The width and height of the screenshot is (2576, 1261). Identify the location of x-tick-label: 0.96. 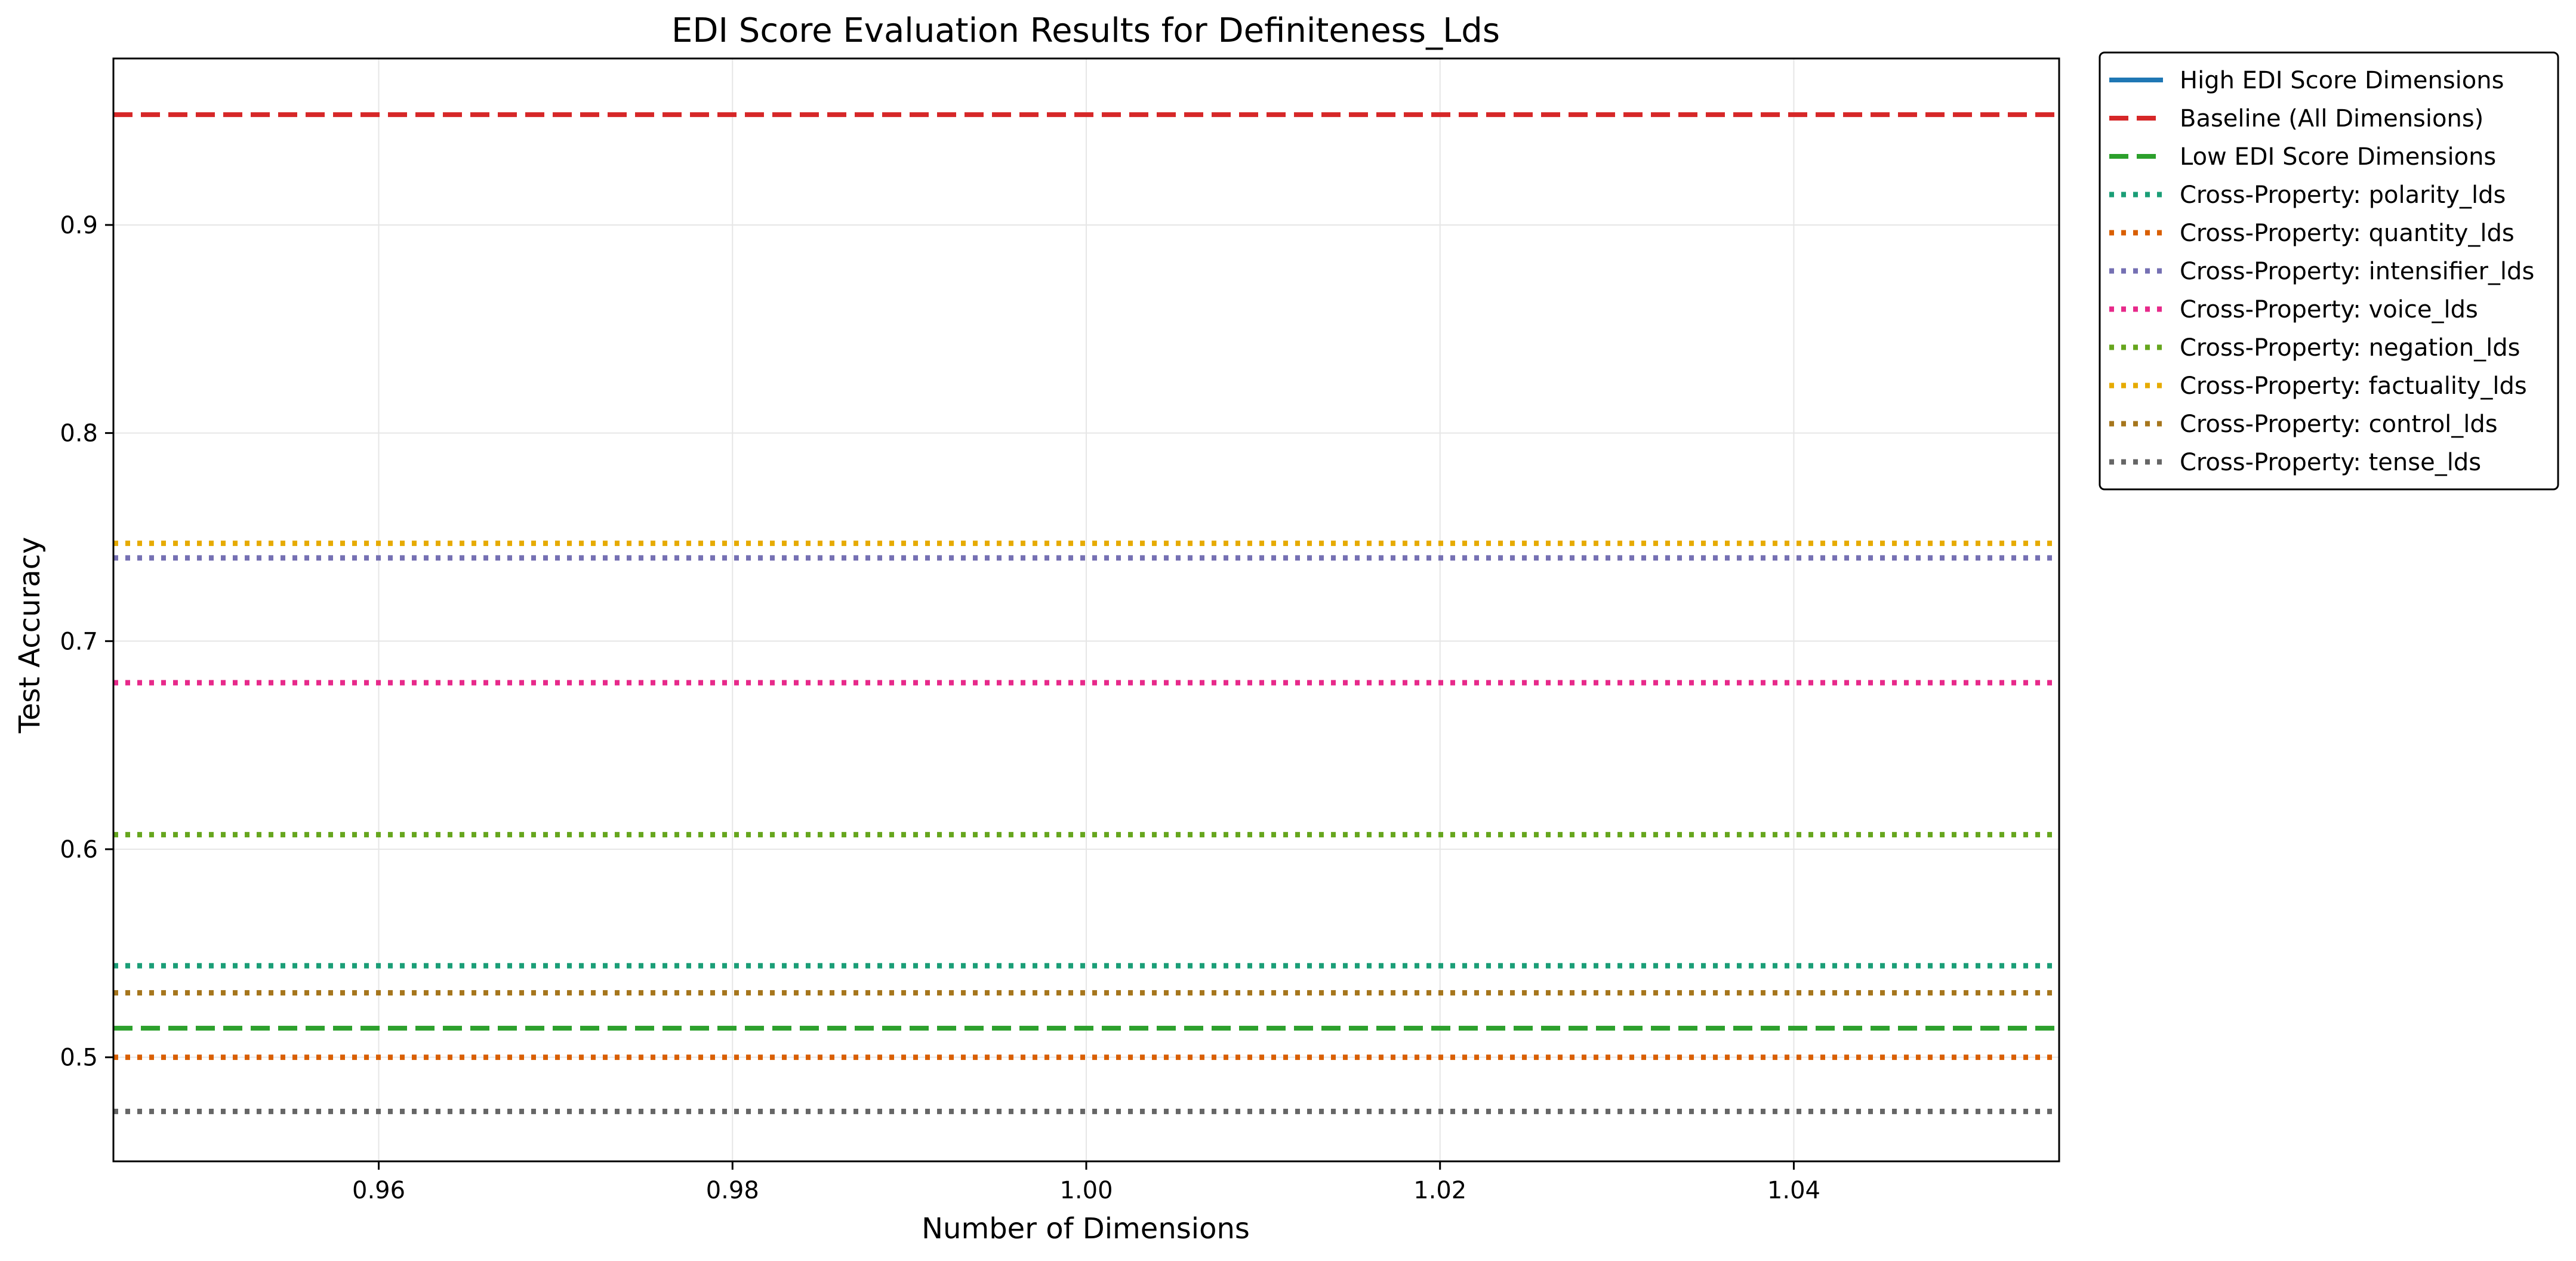
(378, 1190).